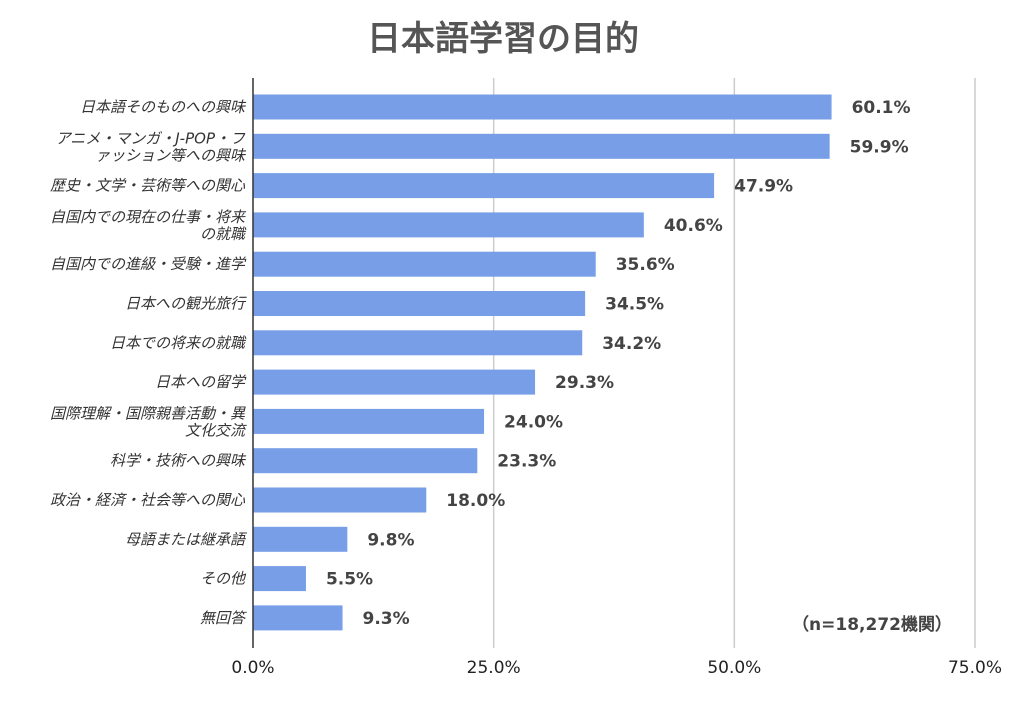 The image size is (1024, 724). I want to click on x-tick-label: 50.0%, so click(734, 668).